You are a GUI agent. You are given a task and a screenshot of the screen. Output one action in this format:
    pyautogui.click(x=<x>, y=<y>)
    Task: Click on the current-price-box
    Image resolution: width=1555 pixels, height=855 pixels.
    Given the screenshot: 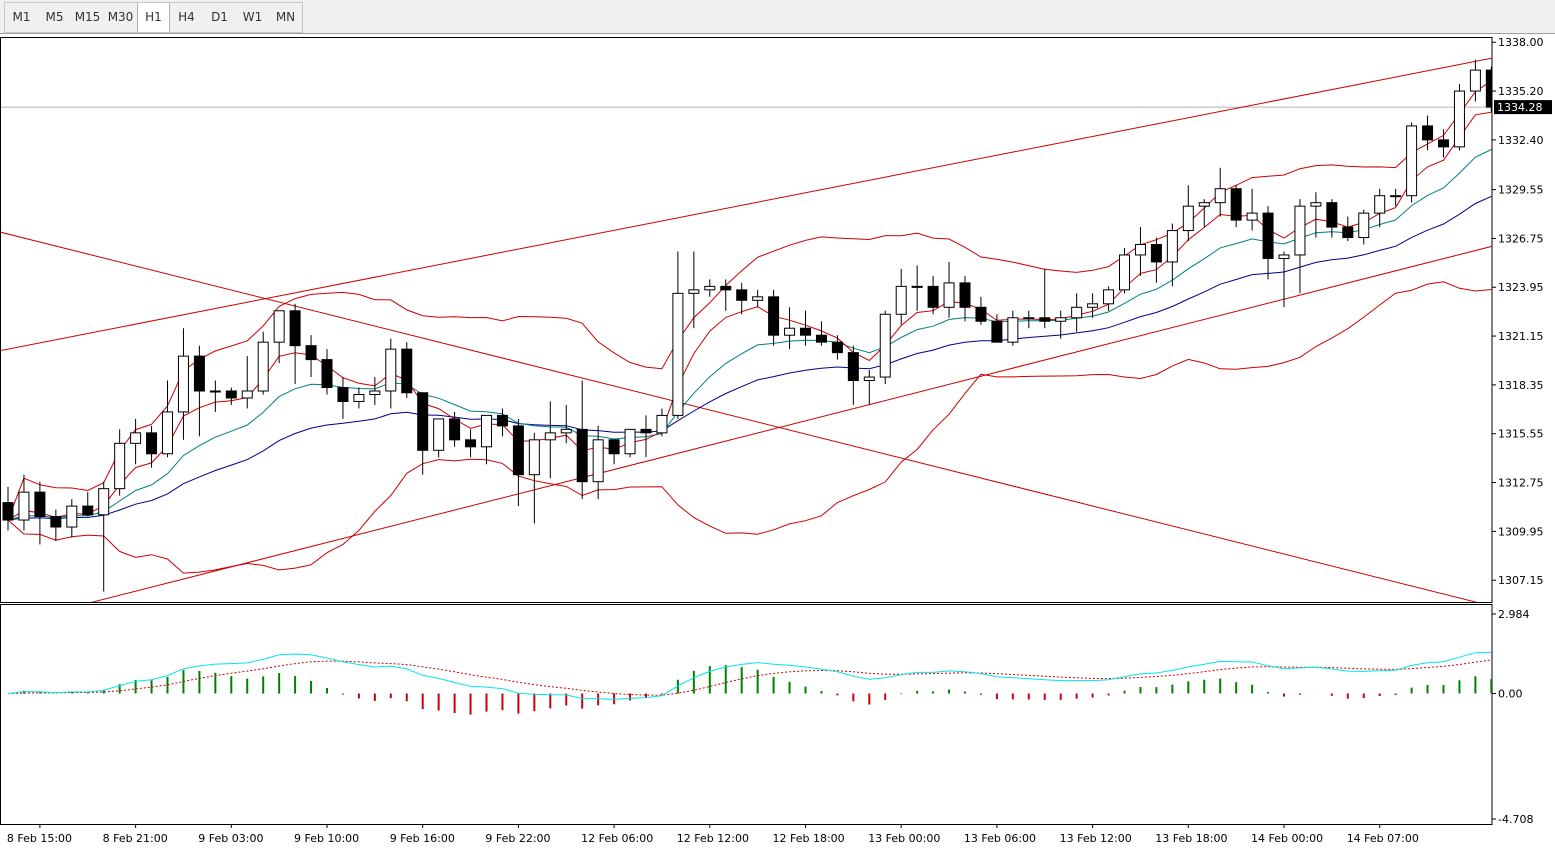 What is the action you would take?
    pyautogui.click(x=1523, y=107)
    